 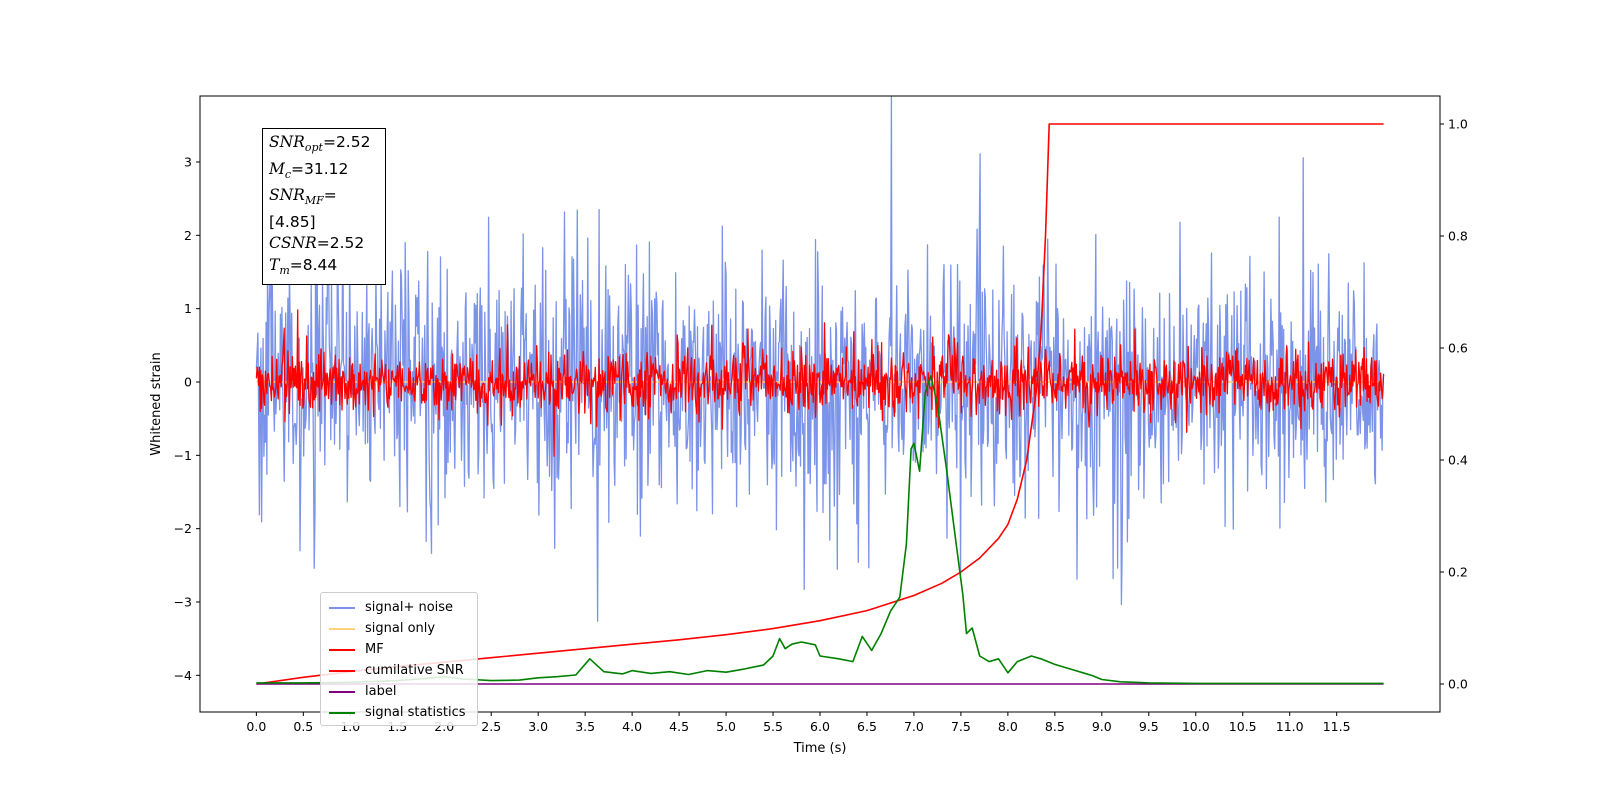 I want to click on annotation-mc: Mc=31.12, so click(x=309, y=170).